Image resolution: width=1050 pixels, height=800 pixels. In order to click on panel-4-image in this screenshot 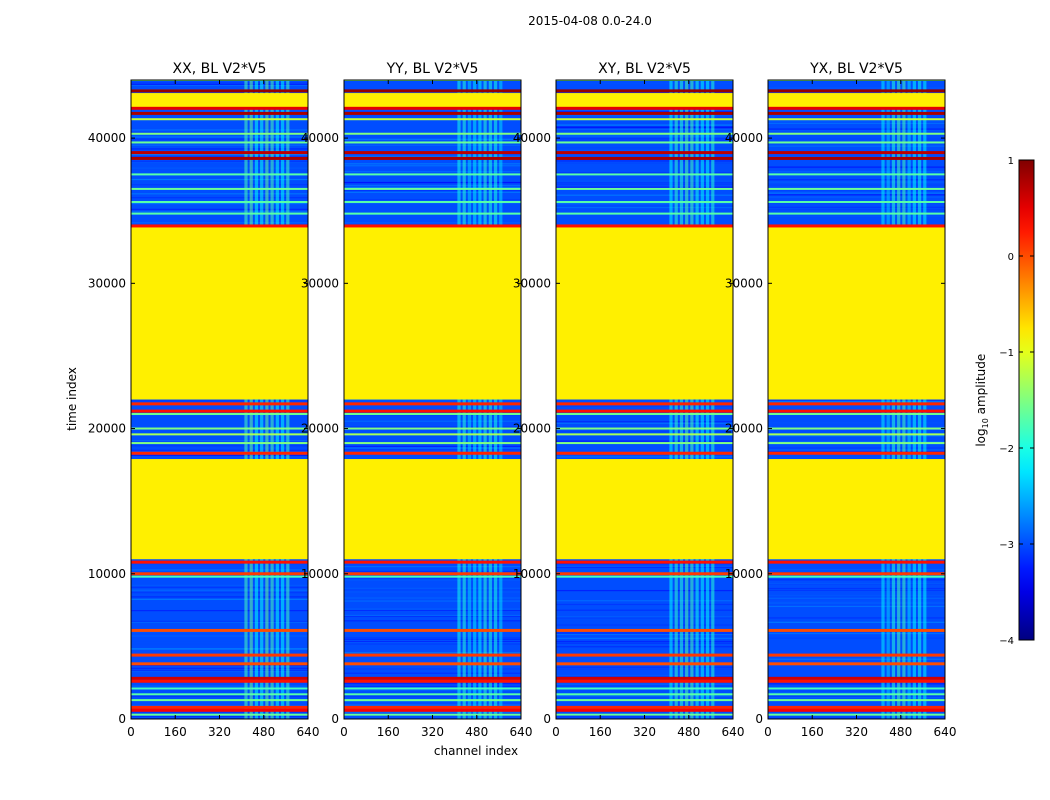, I will do `click(856, 399)`.